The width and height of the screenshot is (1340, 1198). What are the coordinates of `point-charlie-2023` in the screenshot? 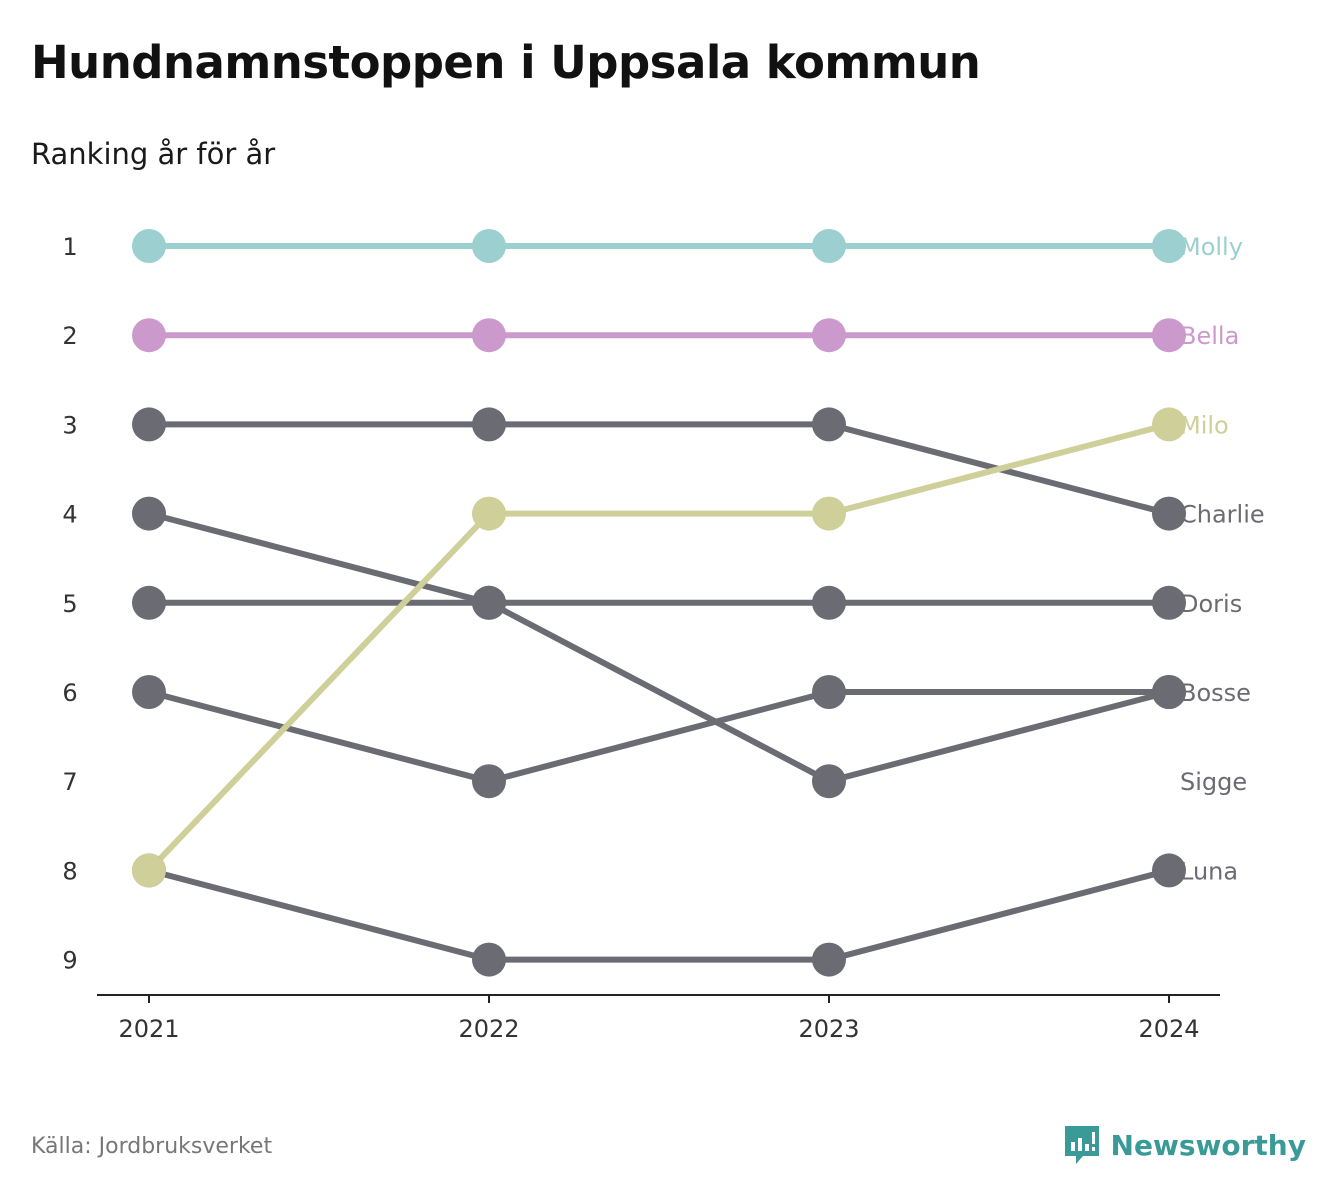 It's located at (829, 424).